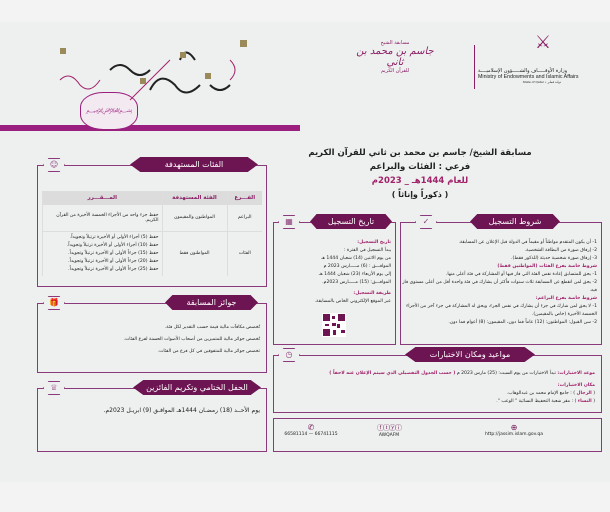 The image size is (610, 512). I want to click on title-line4: ( ذكوراً وإناثاً ), so click(420, 194).